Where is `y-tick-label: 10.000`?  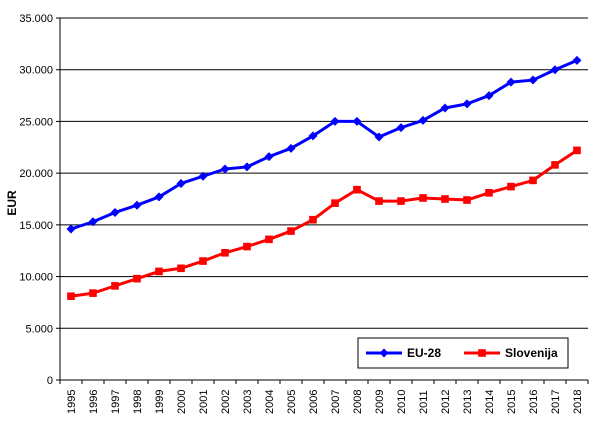
y-tick-label: 10.000 is located at coordinates (36, 278).